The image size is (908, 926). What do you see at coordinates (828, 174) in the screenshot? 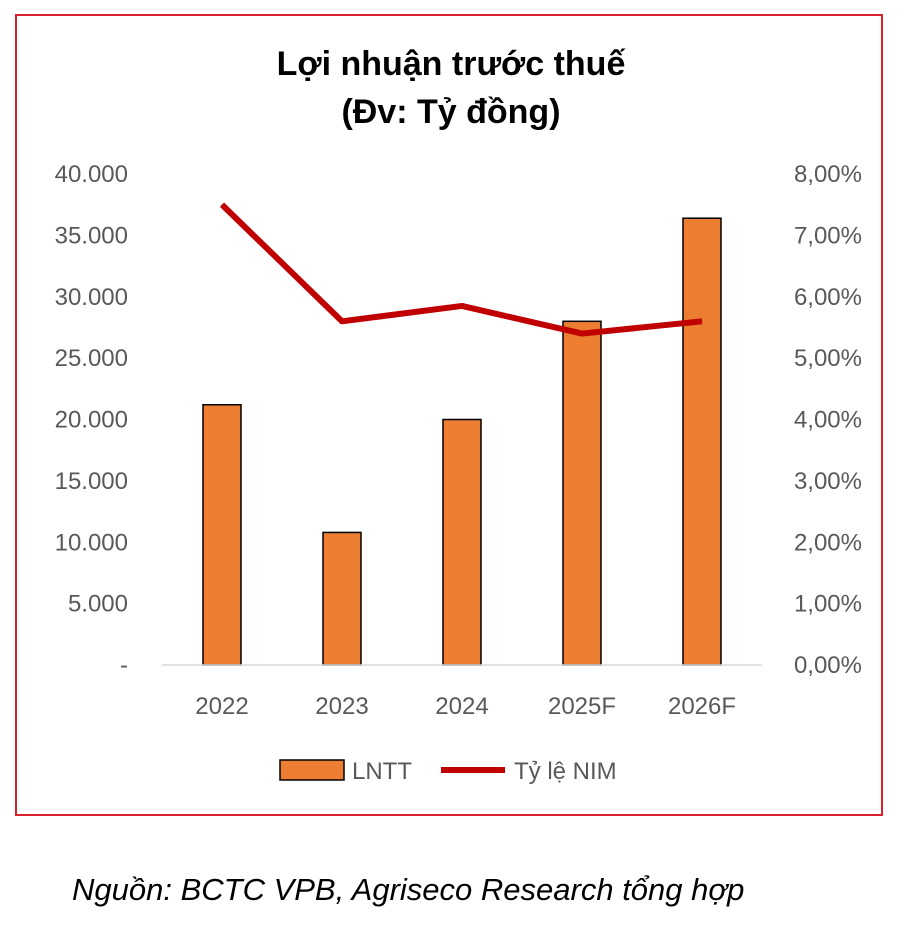
I see `right-tick-label: 8,00%` at bounding box center [828, 174].